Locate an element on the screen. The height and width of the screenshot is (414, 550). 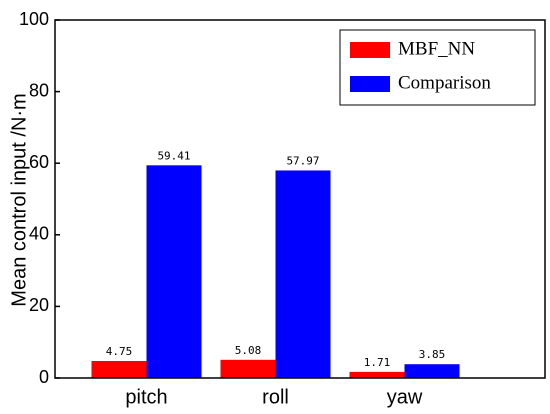
value-label: 4.75 is located at coordinates (119, 351).